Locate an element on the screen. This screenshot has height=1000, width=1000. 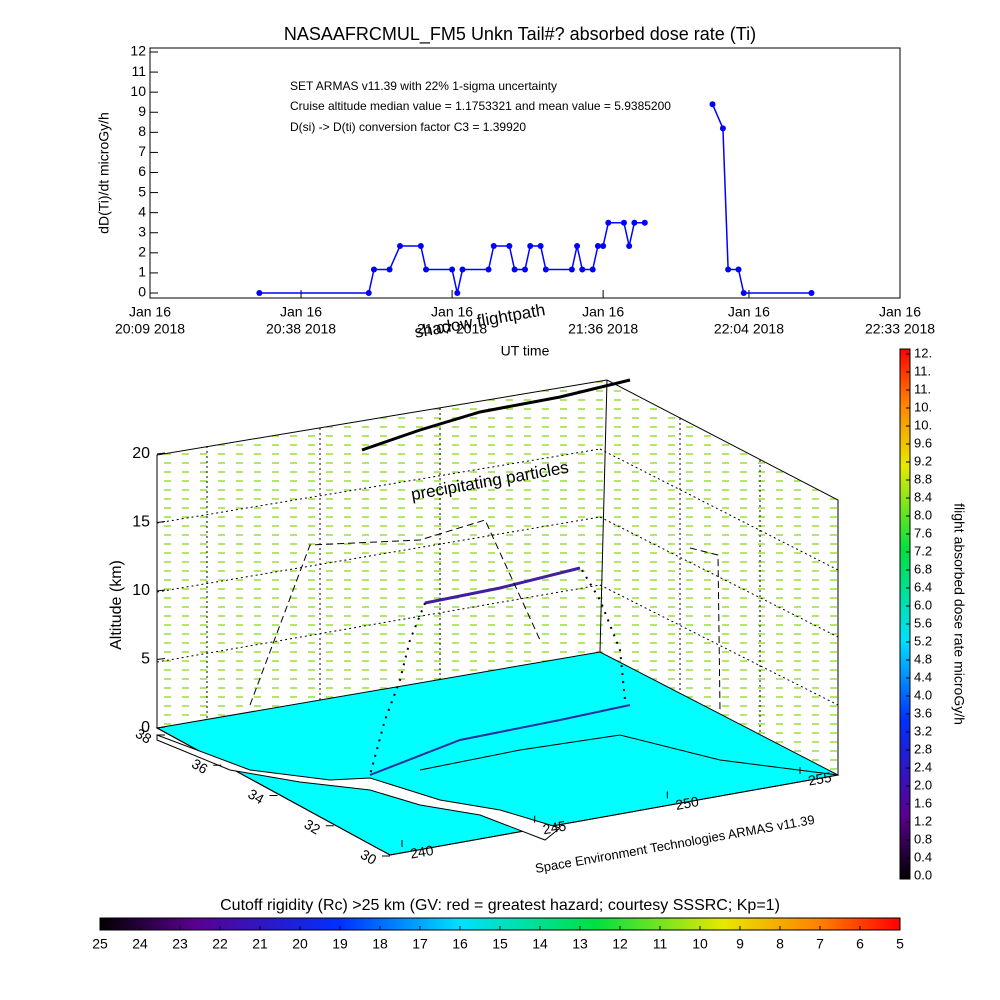
y-tick-label: 4 is located at coordinates (142, 211).